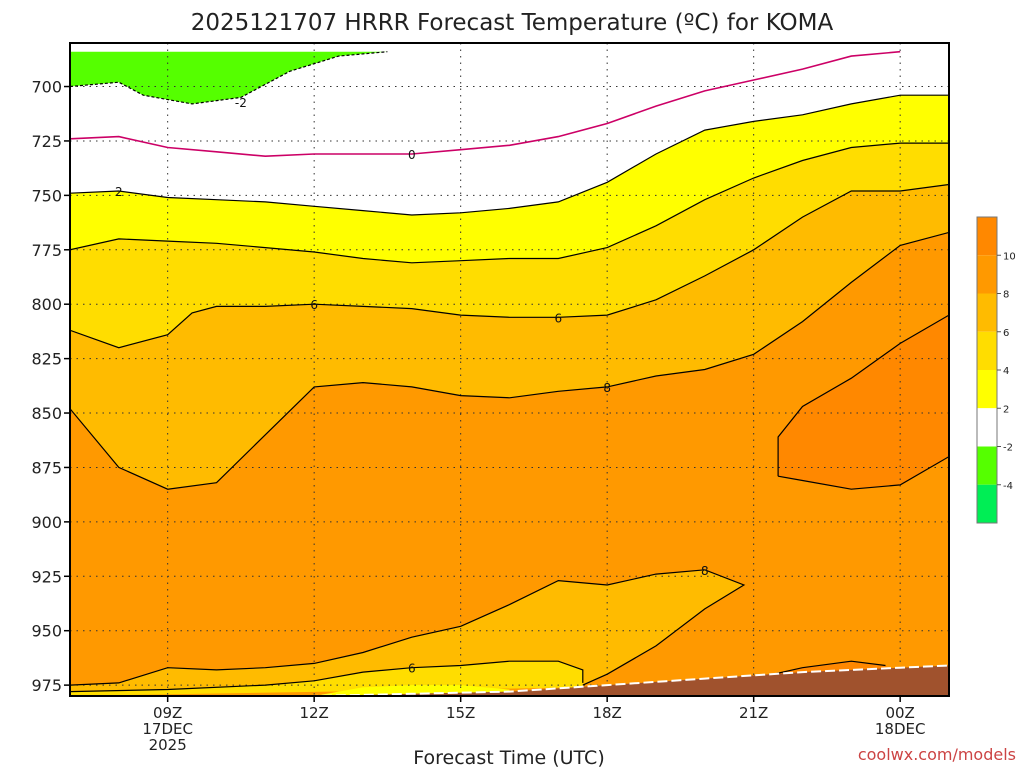  I want to click on ground-layer, so click(609, 680).